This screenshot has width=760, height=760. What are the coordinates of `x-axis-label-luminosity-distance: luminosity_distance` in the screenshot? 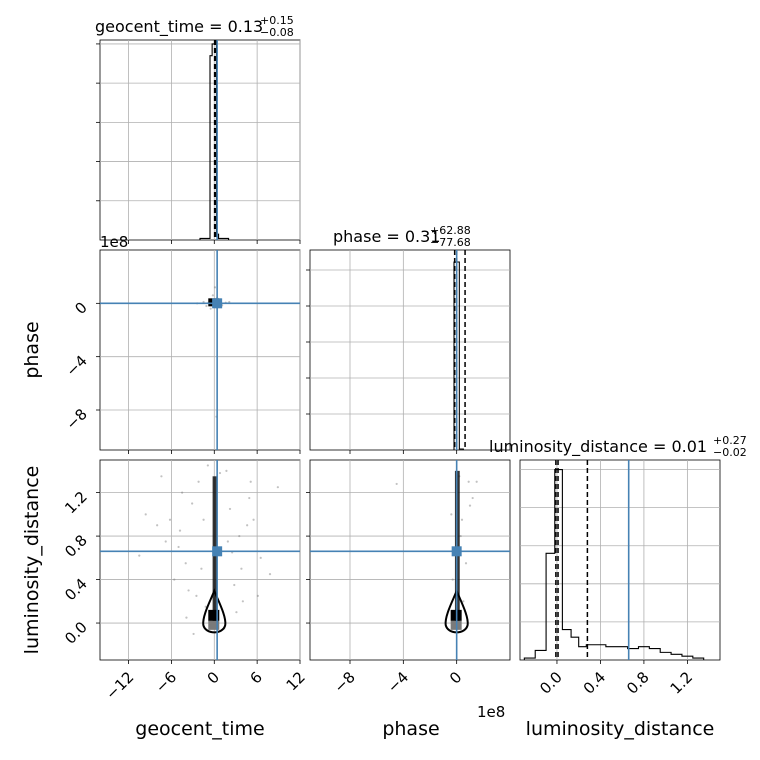 It's located at (620, 729).